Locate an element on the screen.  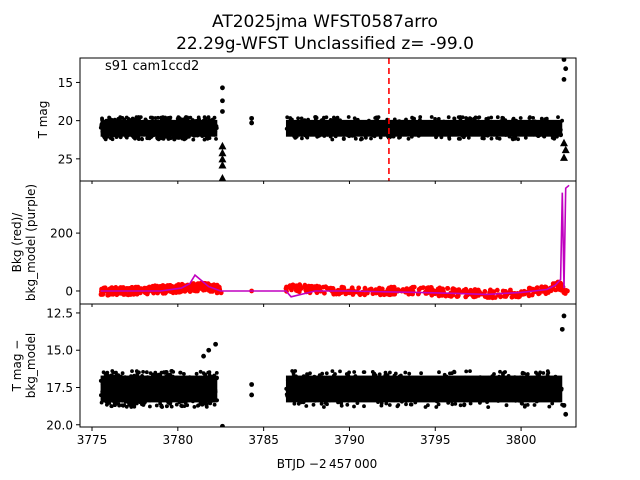
panel-annotation: s91 cam1ccd2 is located at coordinates (152, 66).